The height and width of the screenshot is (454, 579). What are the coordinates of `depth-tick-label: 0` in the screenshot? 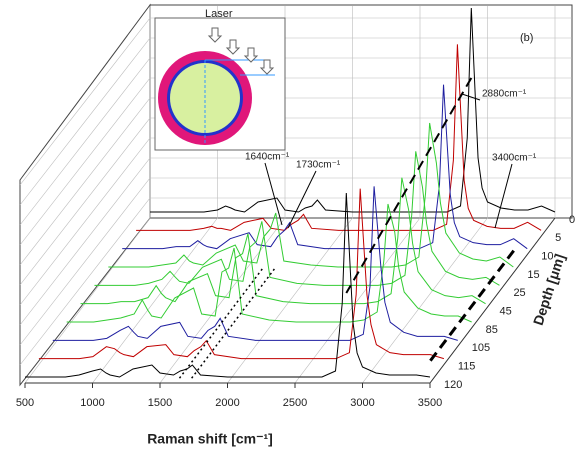 It's located at (572, 220).